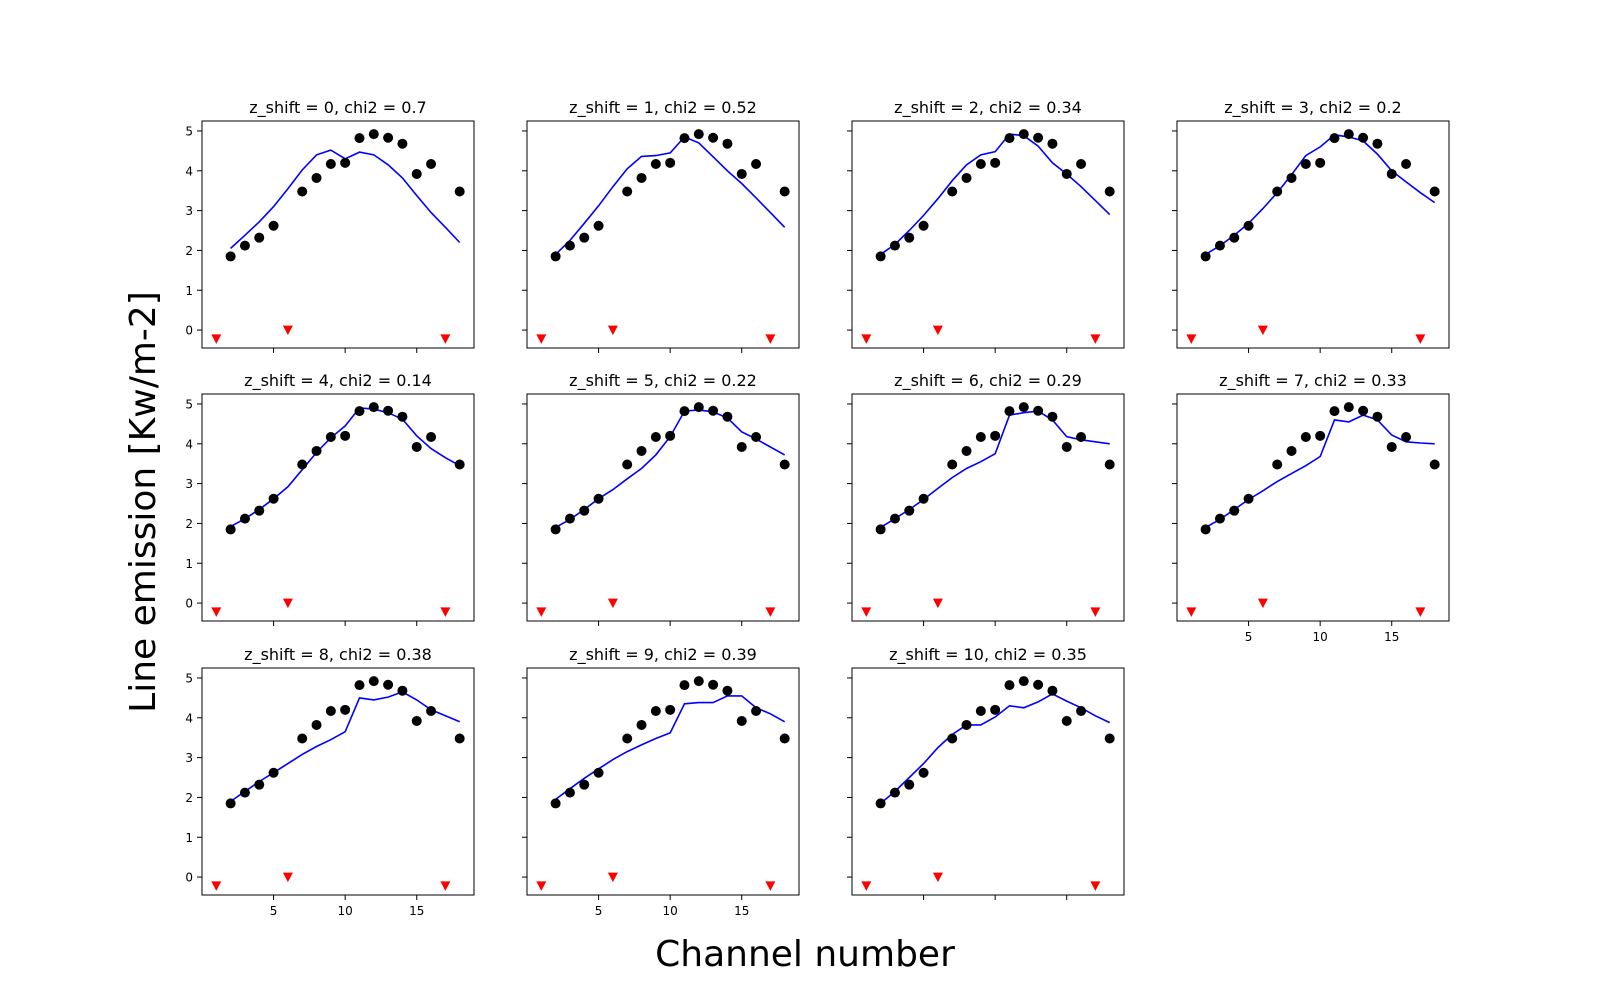 The width and height of the screenshot is (1600, 1000). What do you see at coordinates (274, 911) in the screenshot?
I see `x-tick-label: 5` at bounding box center [274, 911].